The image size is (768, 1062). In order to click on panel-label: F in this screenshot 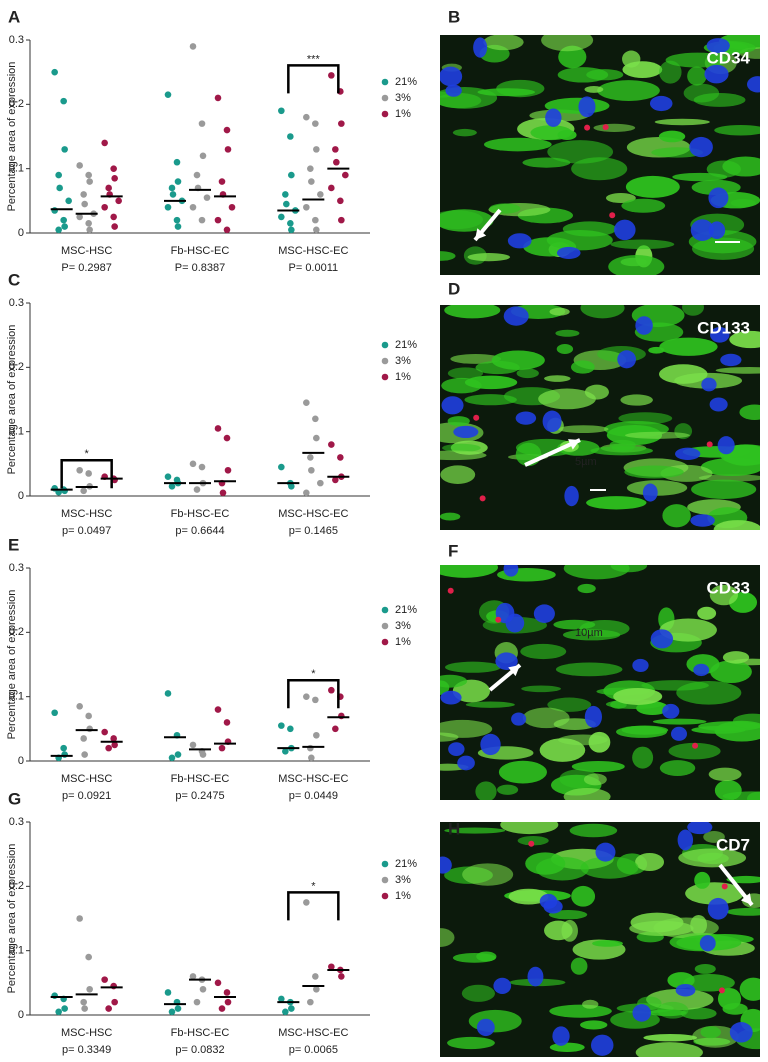, I will do `click(453, 550)`.